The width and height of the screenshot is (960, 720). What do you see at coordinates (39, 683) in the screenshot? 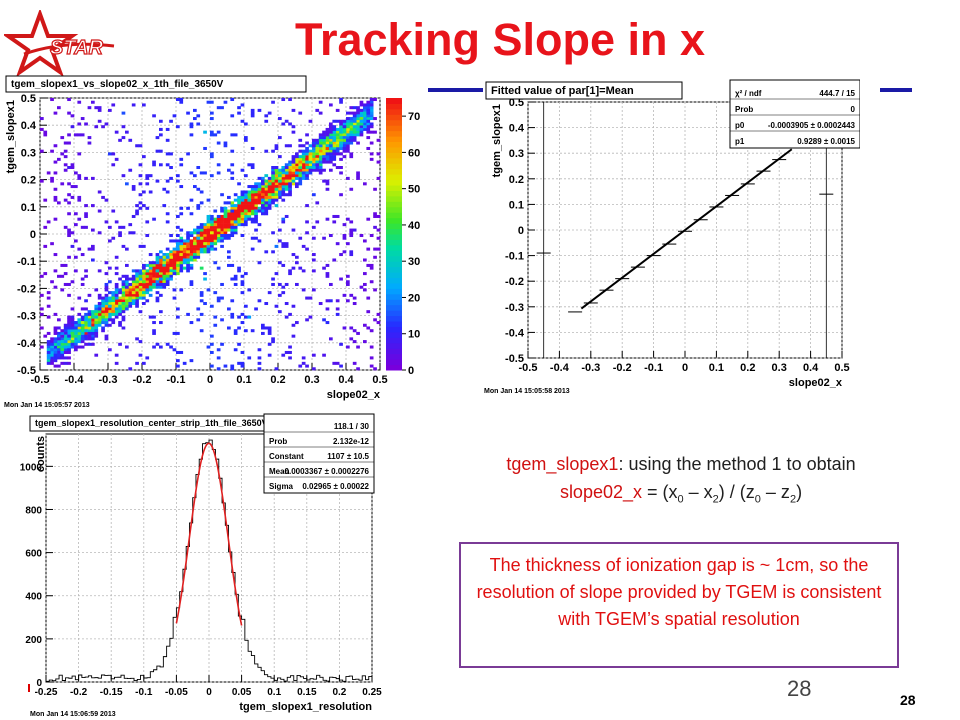
I see `y-tick-label: 0` at bounding box center [39, 683].